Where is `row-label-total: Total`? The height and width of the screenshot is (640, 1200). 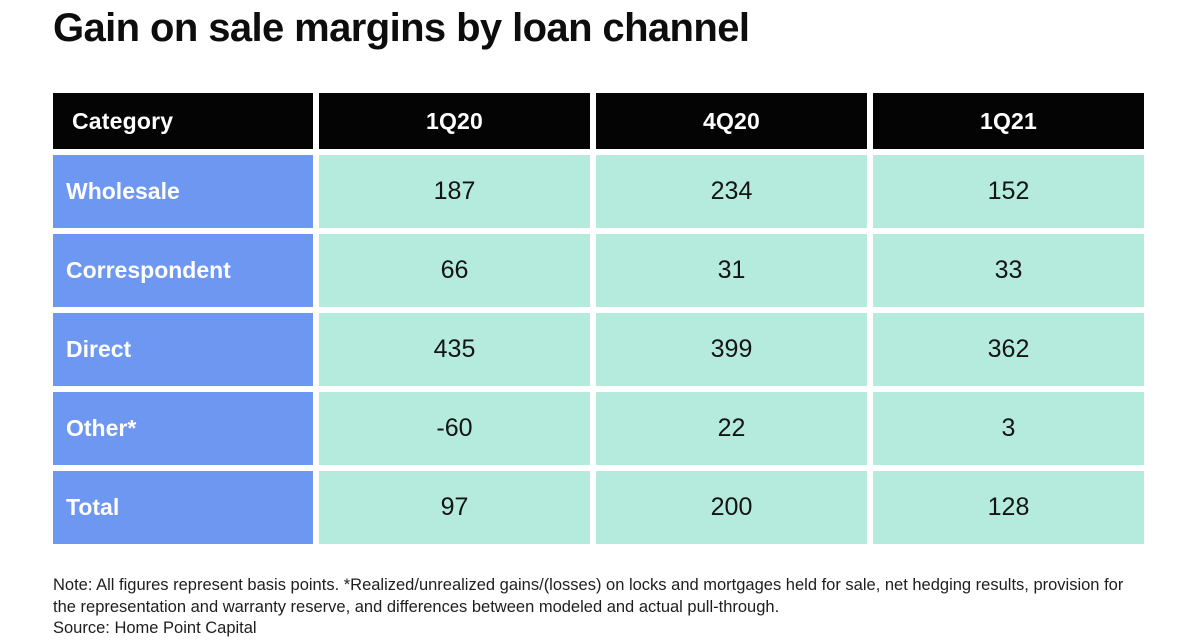 row-label-total: Total is located at coordinates (183, 507).